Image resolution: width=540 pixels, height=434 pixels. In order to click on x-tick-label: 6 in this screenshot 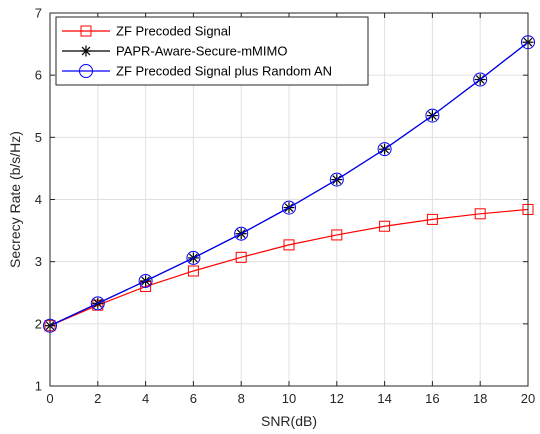, I will do `click(193, 398)`.